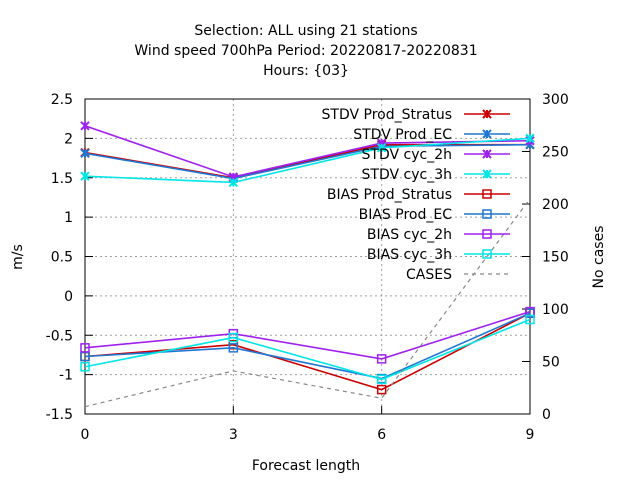 This screenshot has height=480, width=640. Describe the element at coordinates (68, 297) in the screenshot. I see `y-tick-label: 0` at that location.